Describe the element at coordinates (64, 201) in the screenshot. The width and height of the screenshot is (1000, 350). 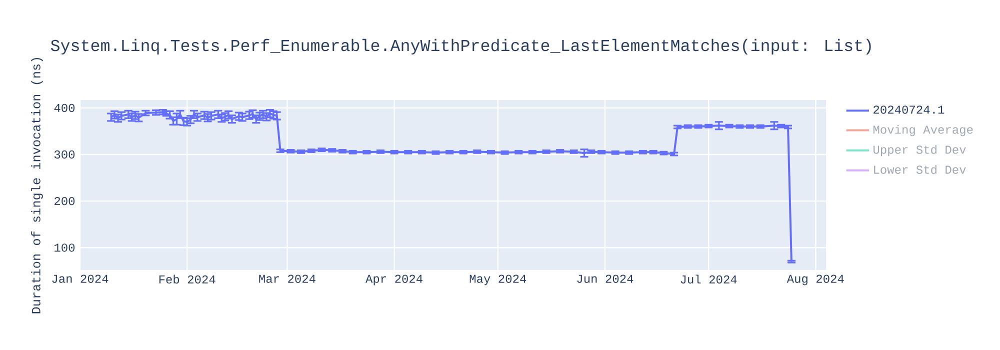
I see `y-tick-label: 200` at that location.